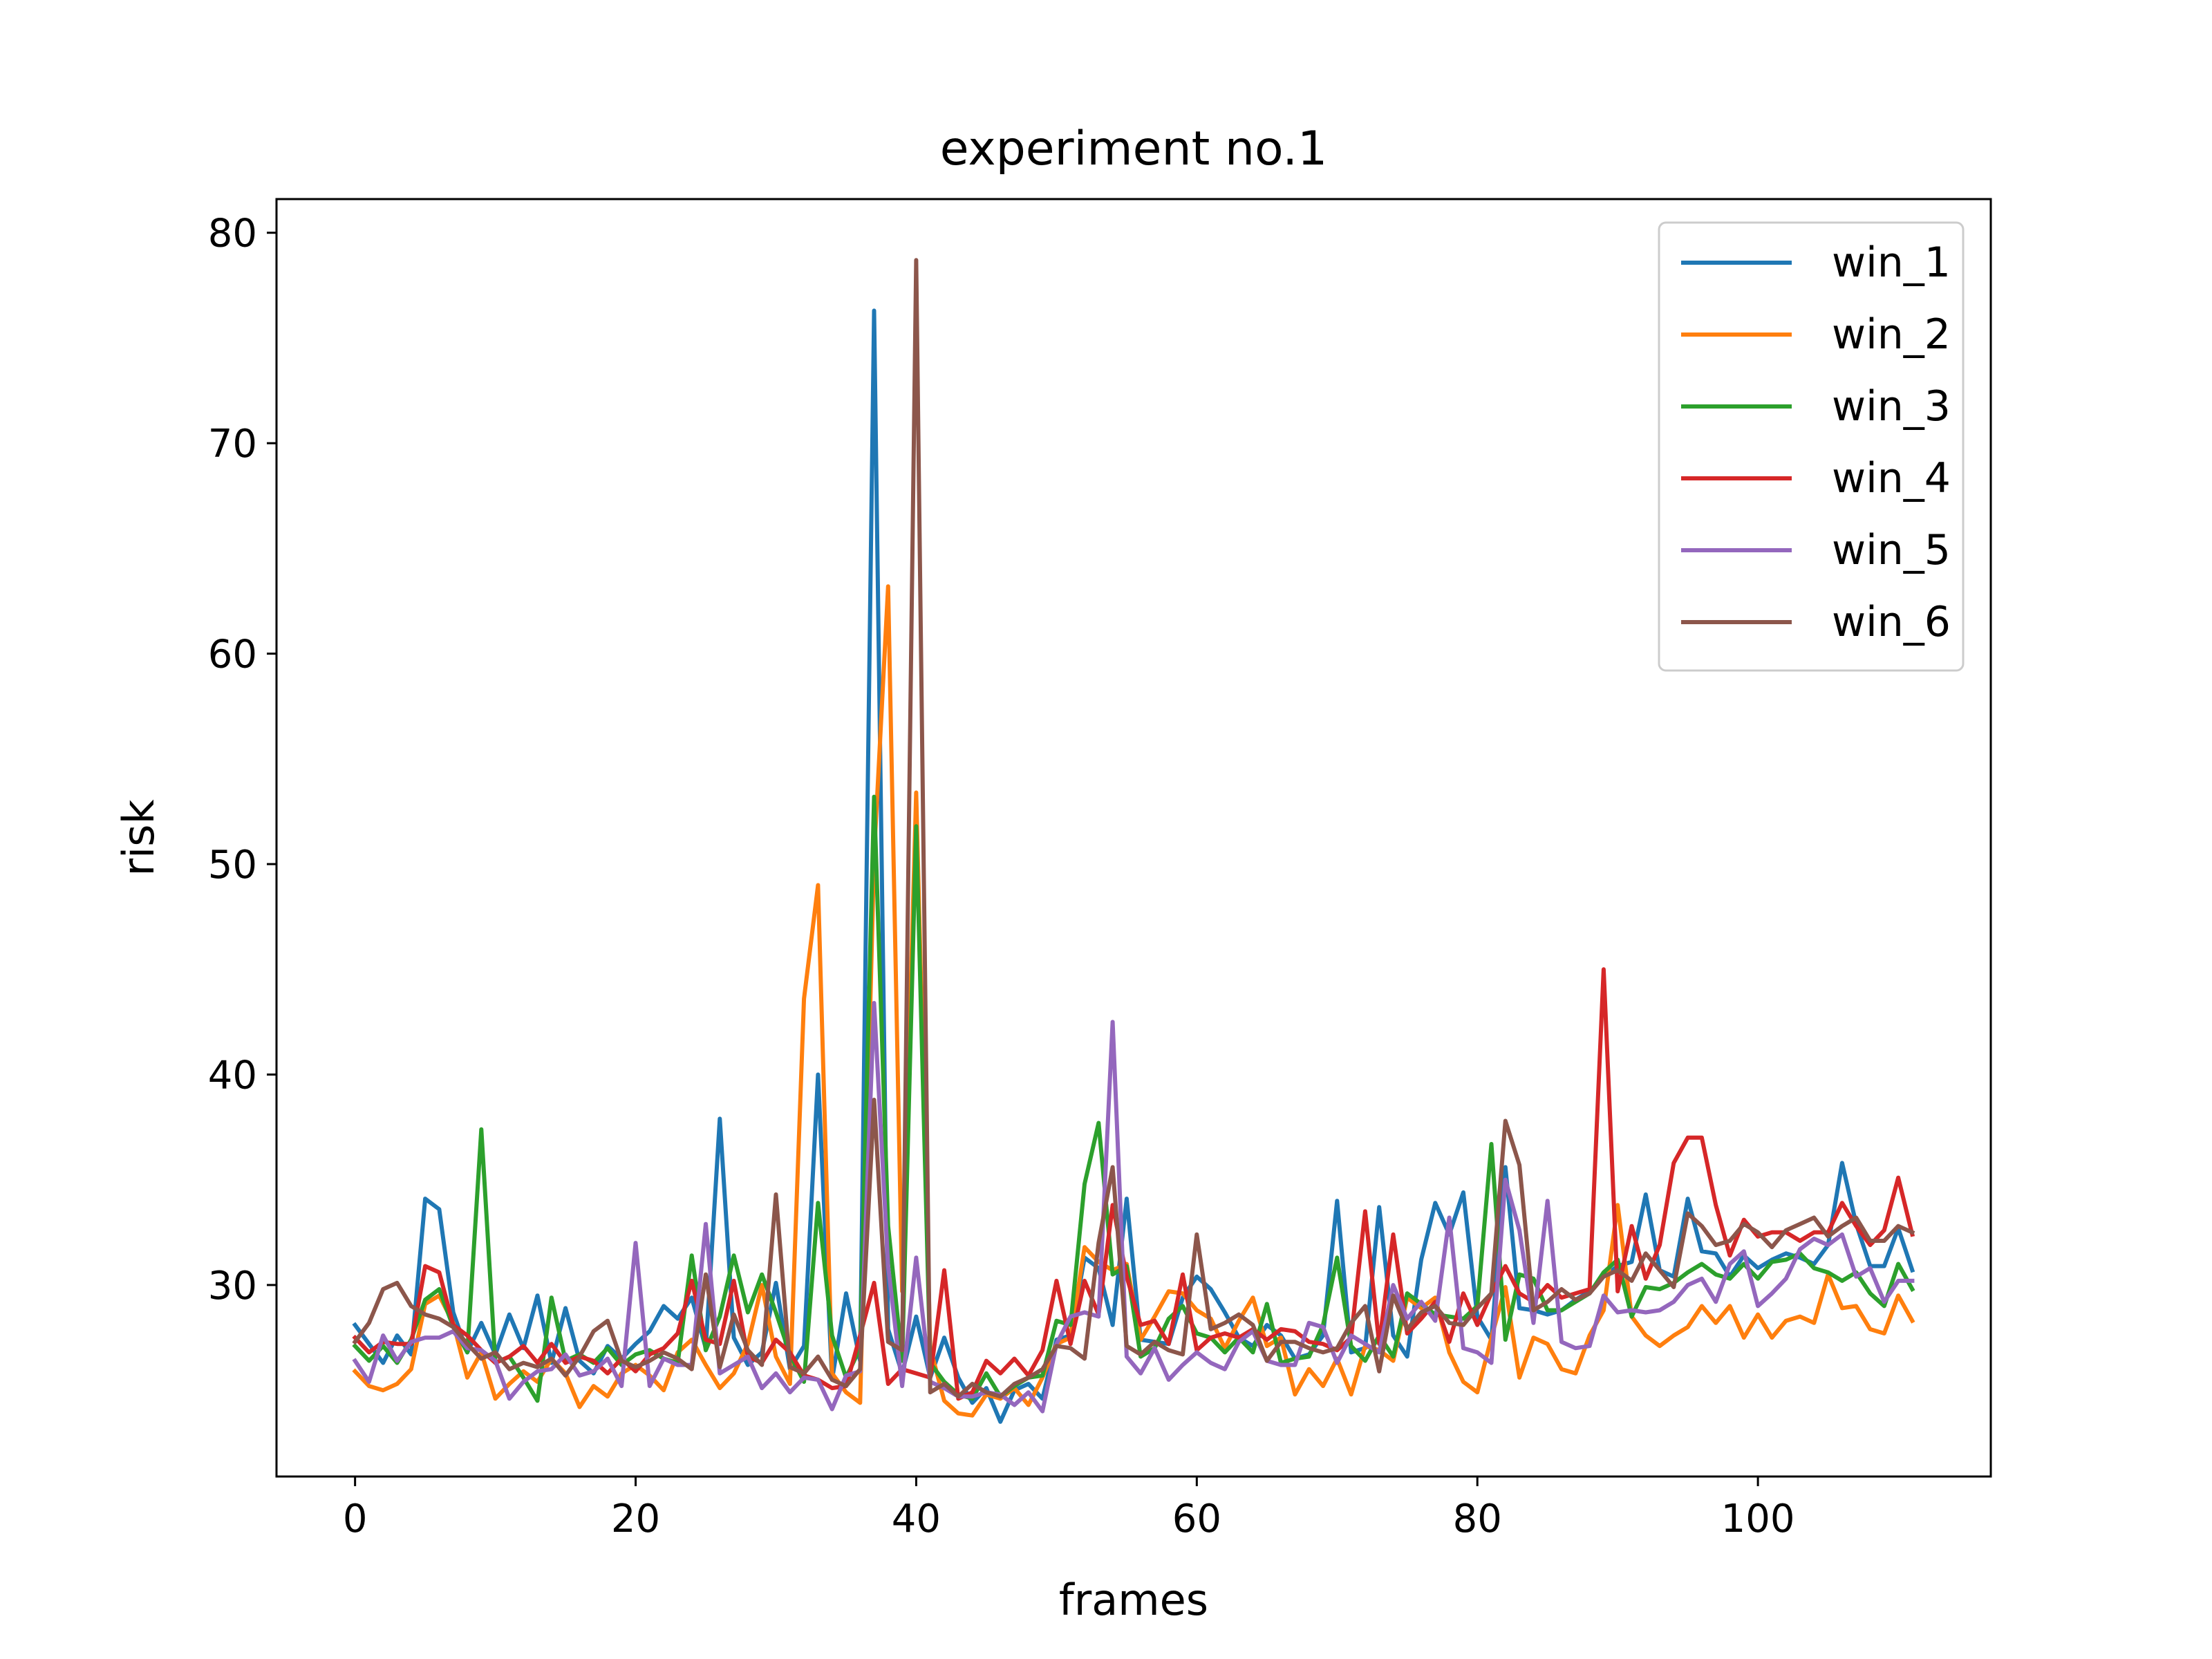  Describe the element at coordinates (232, 654) in the screenshot. I see `y-tick-label: 60` at that location.